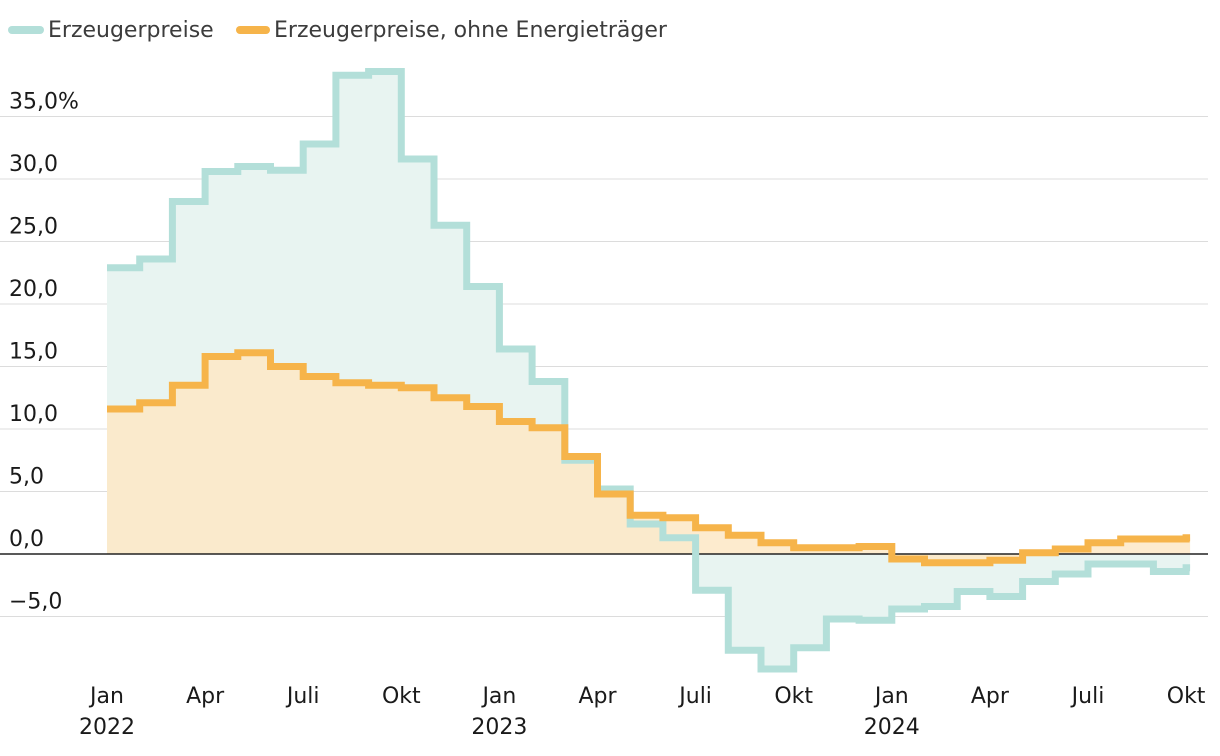 The image size is (1220, 756). I want to click on y-axis-labels: −5,0 0,0 5,0 10,0 15,0 20,0 25,0 30,0 35,0%, so click(44, 352).